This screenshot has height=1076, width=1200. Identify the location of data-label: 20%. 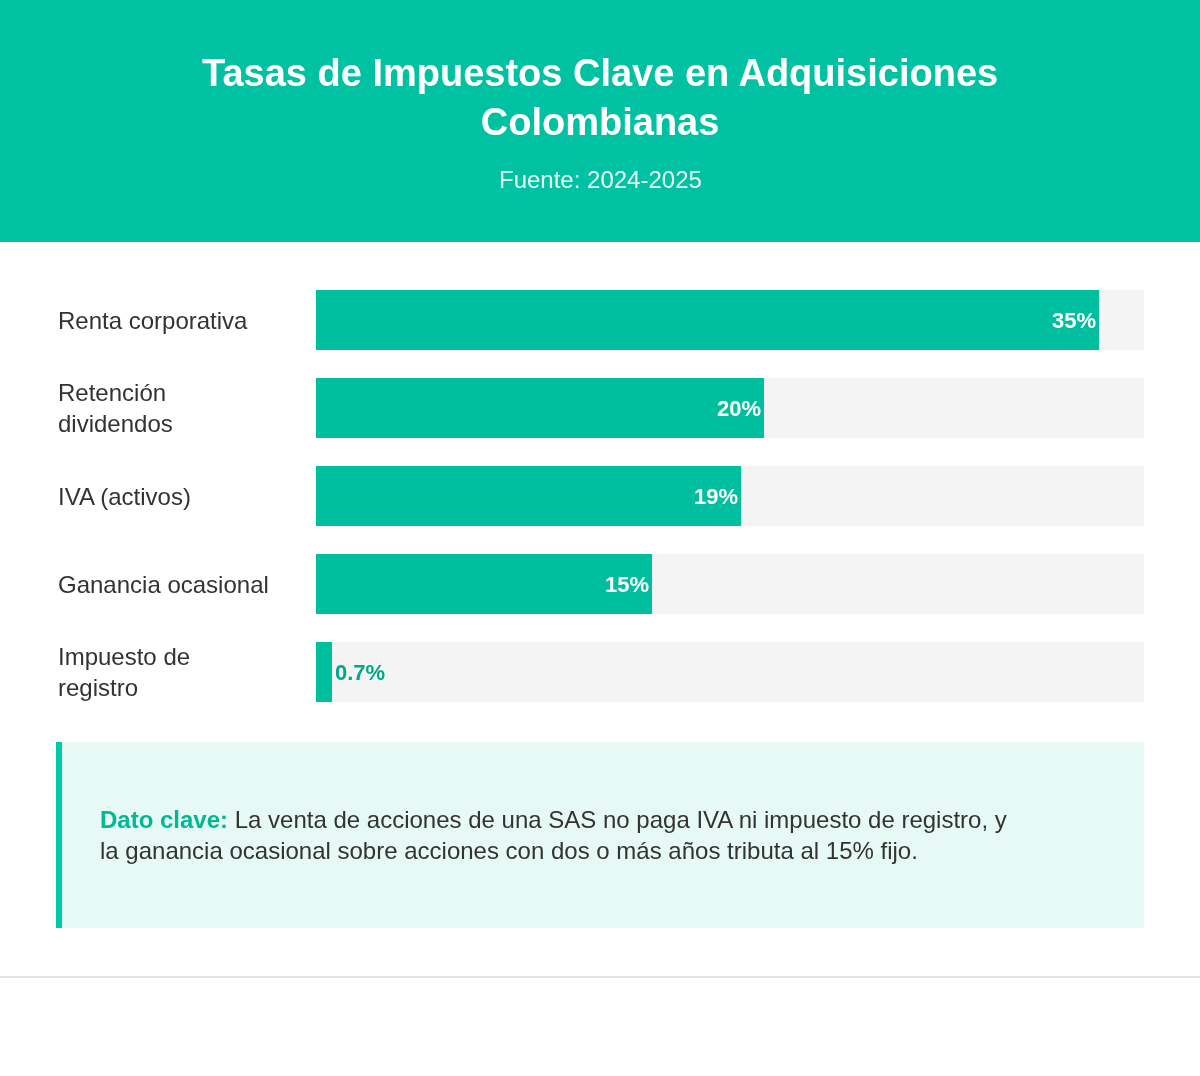
(738, 408).